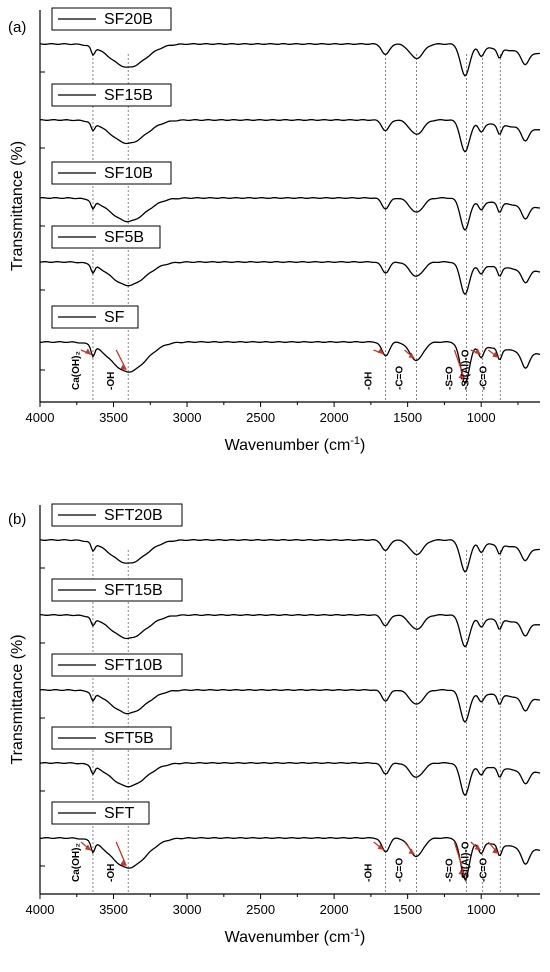  Describe the element at coordinates (133, 590) in the screenshot. I see `legend-label: SFT15B` at that location.